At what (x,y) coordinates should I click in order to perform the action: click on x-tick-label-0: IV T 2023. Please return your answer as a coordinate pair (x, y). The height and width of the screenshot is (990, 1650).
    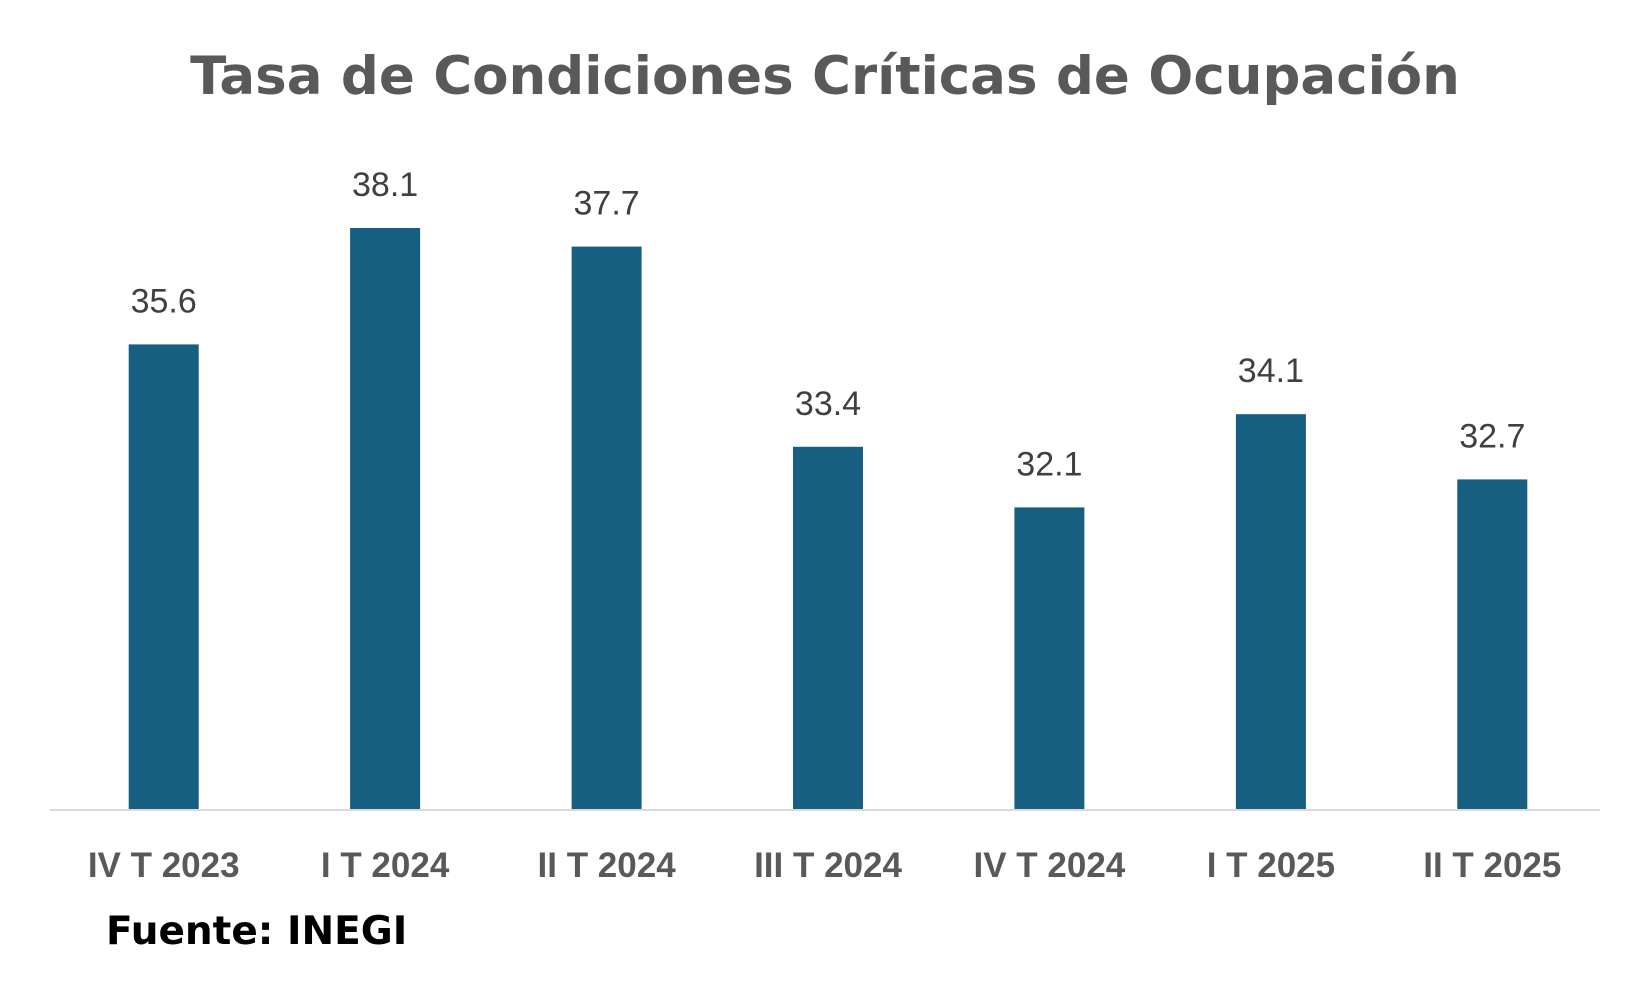
    Looking at the image, I should click on (164, 865).